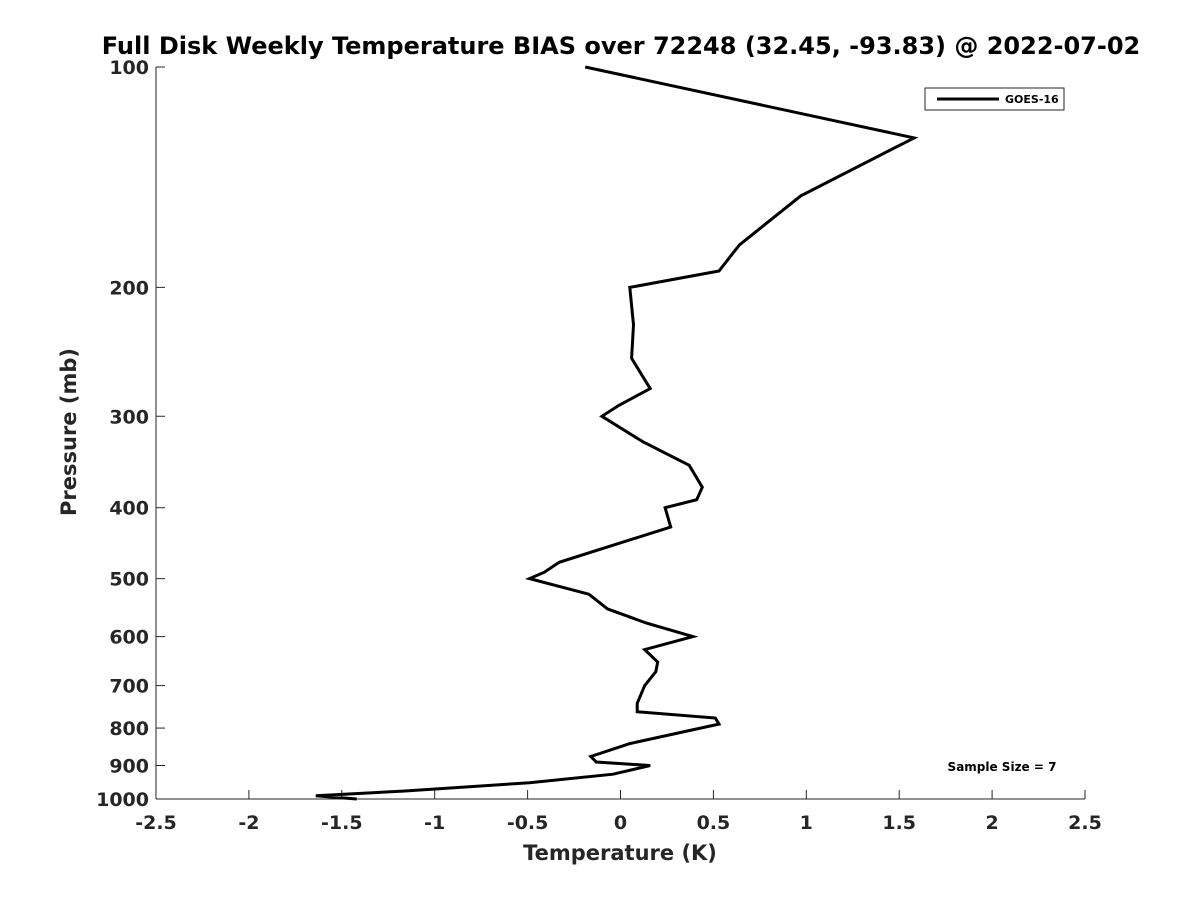 This screenshot has width=1200, height=900. I want to click on y-tick-label: 1000, so click(122, 800).